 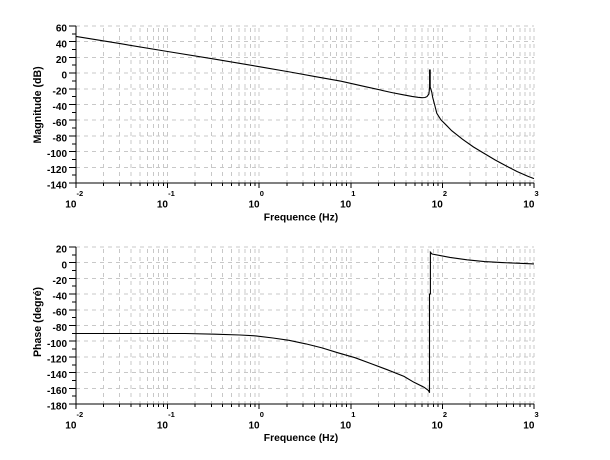 I want to click on svg-text: Phase (degré), so click(x=38, y=322).